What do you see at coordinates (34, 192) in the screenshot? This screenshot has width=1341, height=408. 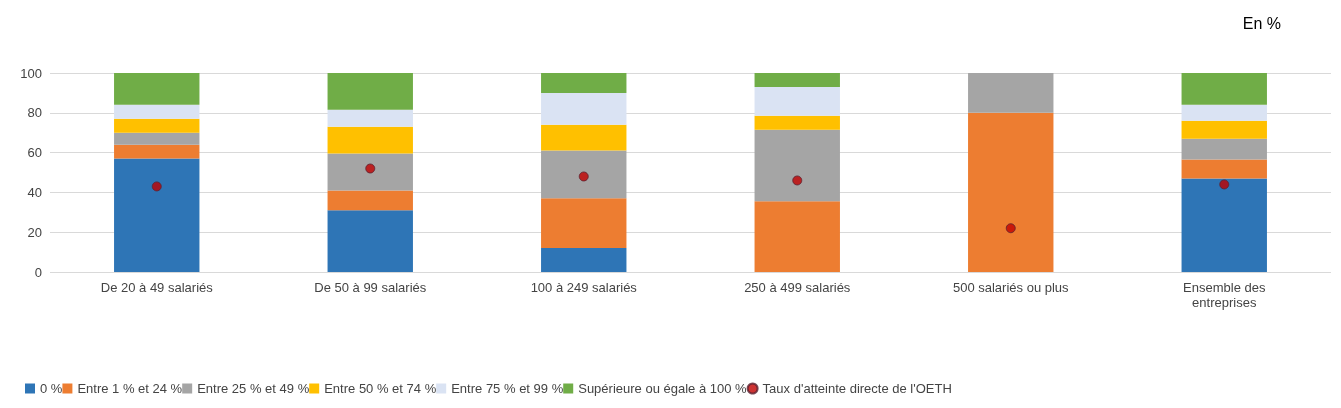 I see `y-tick-label: 40` at bounding box center [34, 192].